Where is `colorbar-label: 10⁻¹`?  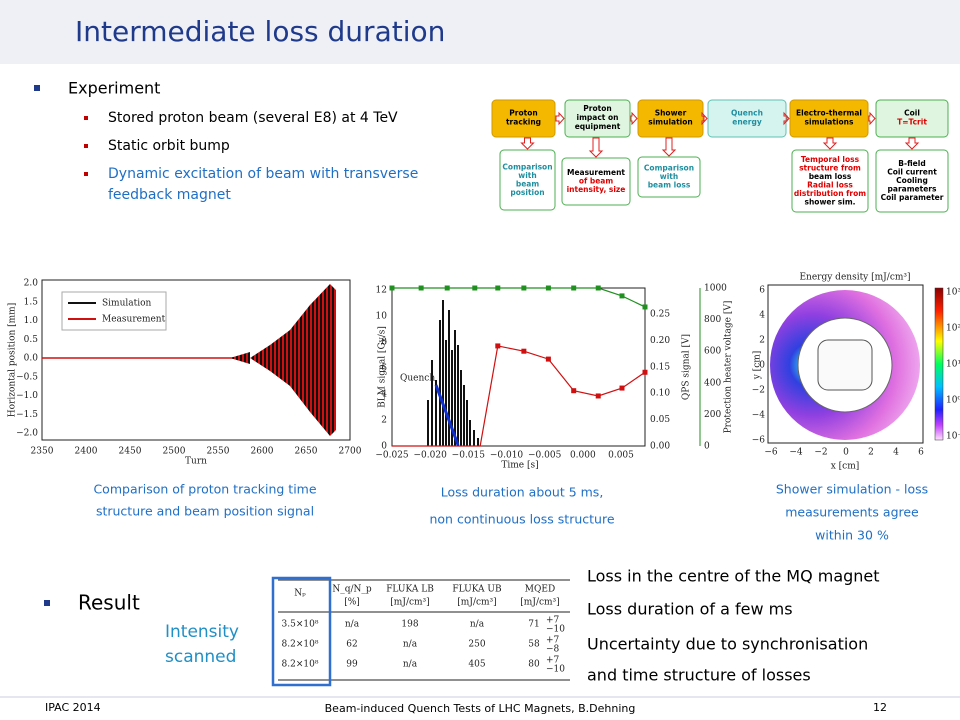 colorbar-label: 10⁻¹ is located at coordinates (953, 437).